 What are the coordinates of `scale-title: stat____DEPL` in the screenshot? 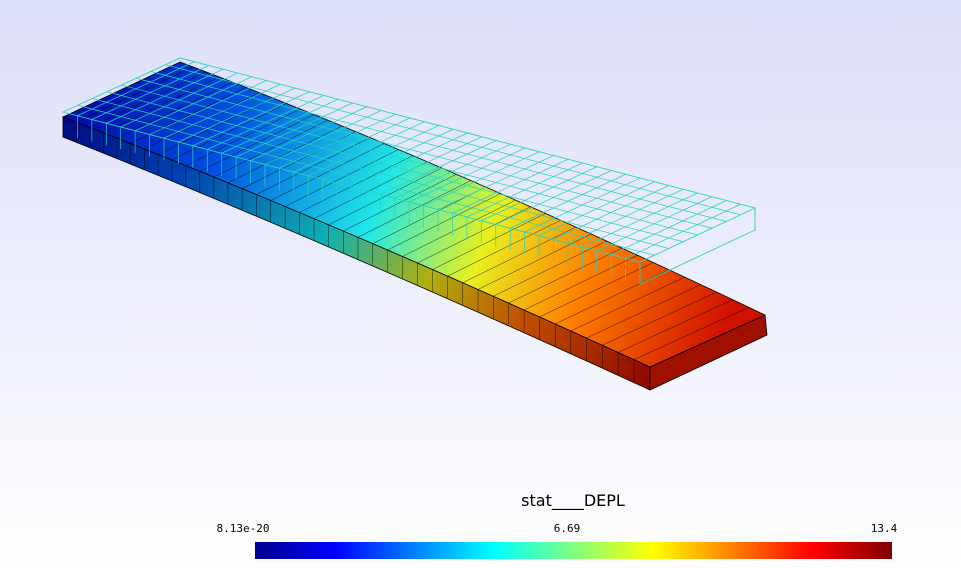 It's located at (573, 501).